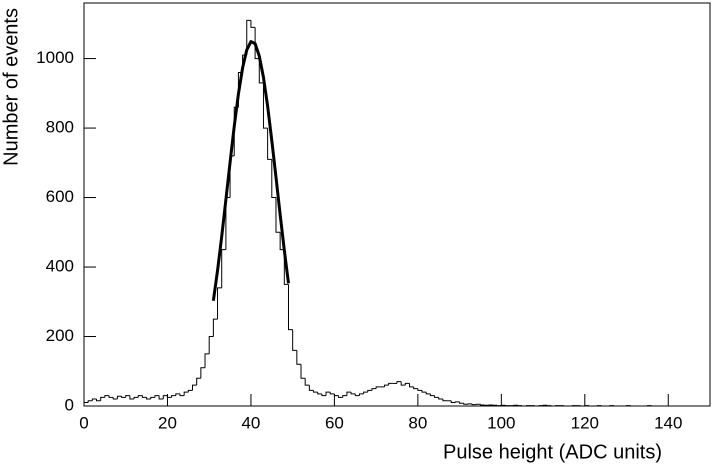 The image size is (713, 466). What do you see at coordinates (167, 422) in the screenshot?
I see `x-tick-label: 20` at bounding box center [167, 422].